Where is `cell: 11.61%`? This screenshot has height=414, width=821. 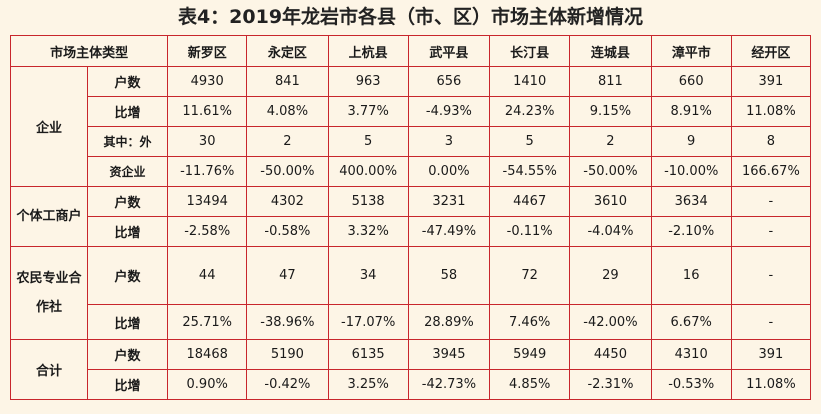
cell: 11.61% is located at coordinates (207, 111).